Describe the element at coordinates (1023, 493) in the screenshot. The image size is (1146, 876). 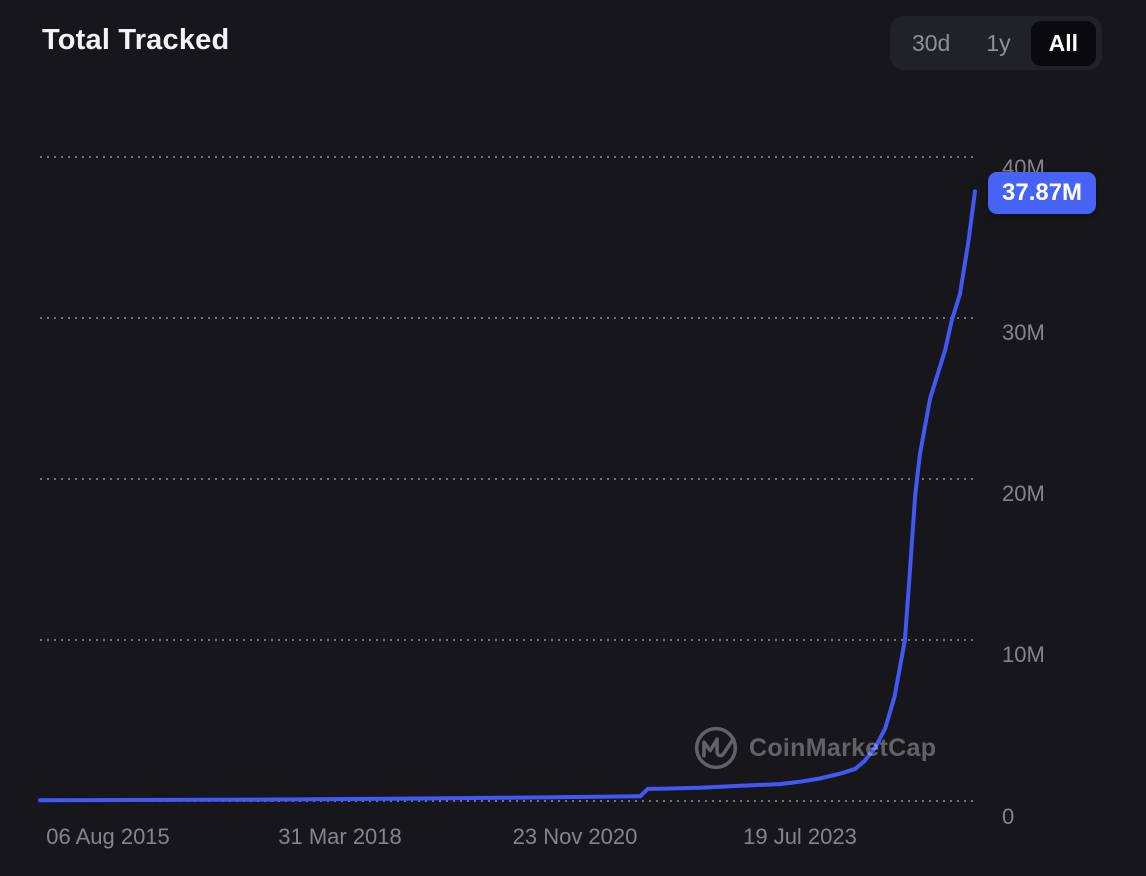
I see `y-axis-tick-20m: 20M` at that location.